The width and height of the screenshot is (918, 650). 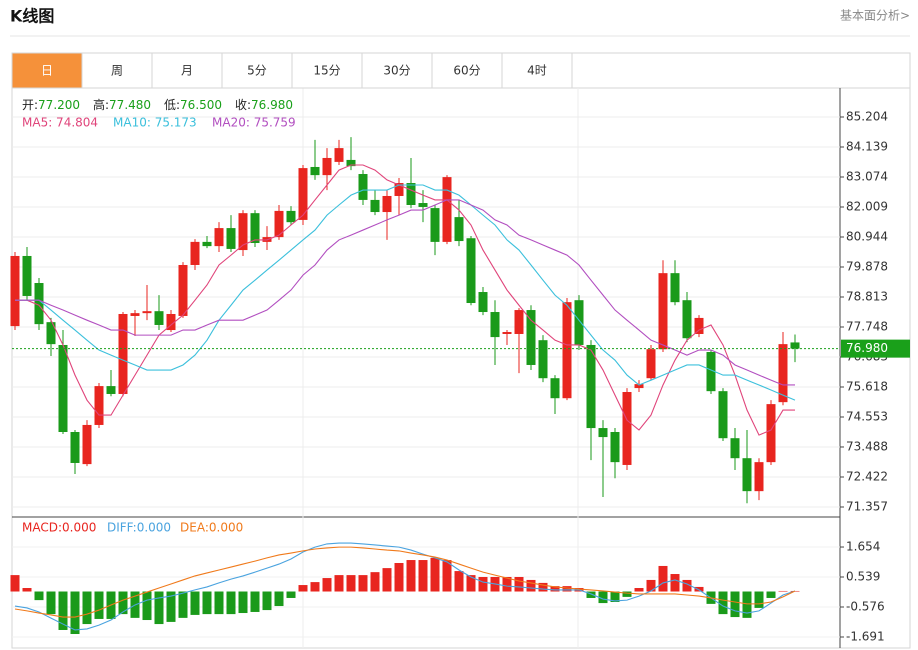 What do you see at coordinates (59, 105) in the screenshot?
I see `ohlc-info-value: 77.200` at bounding box center [59, 105].